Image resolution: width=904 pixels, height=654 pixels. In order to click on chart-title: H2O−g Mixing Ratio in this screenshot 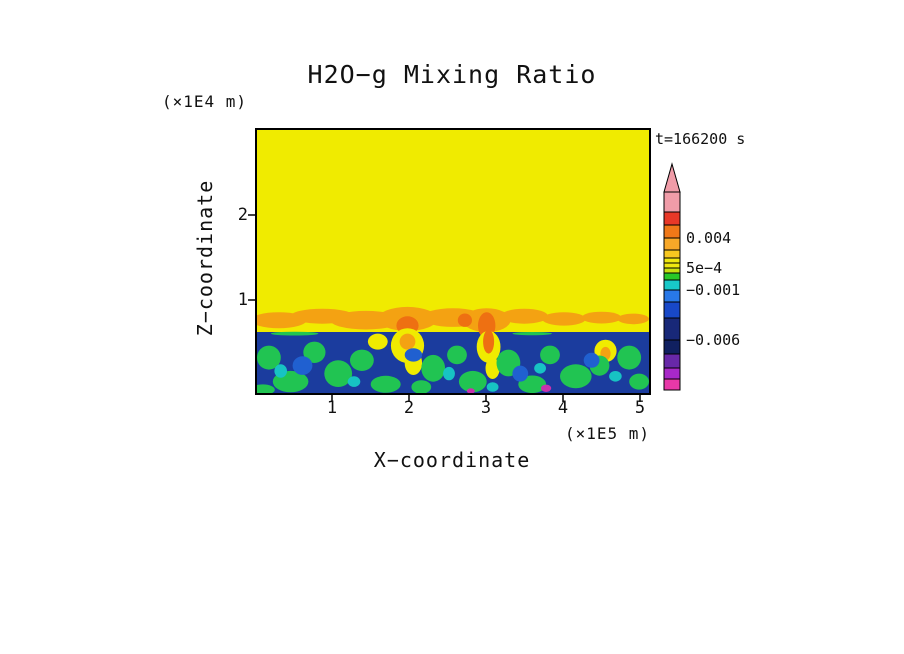, I will do `click(452, 74)`.